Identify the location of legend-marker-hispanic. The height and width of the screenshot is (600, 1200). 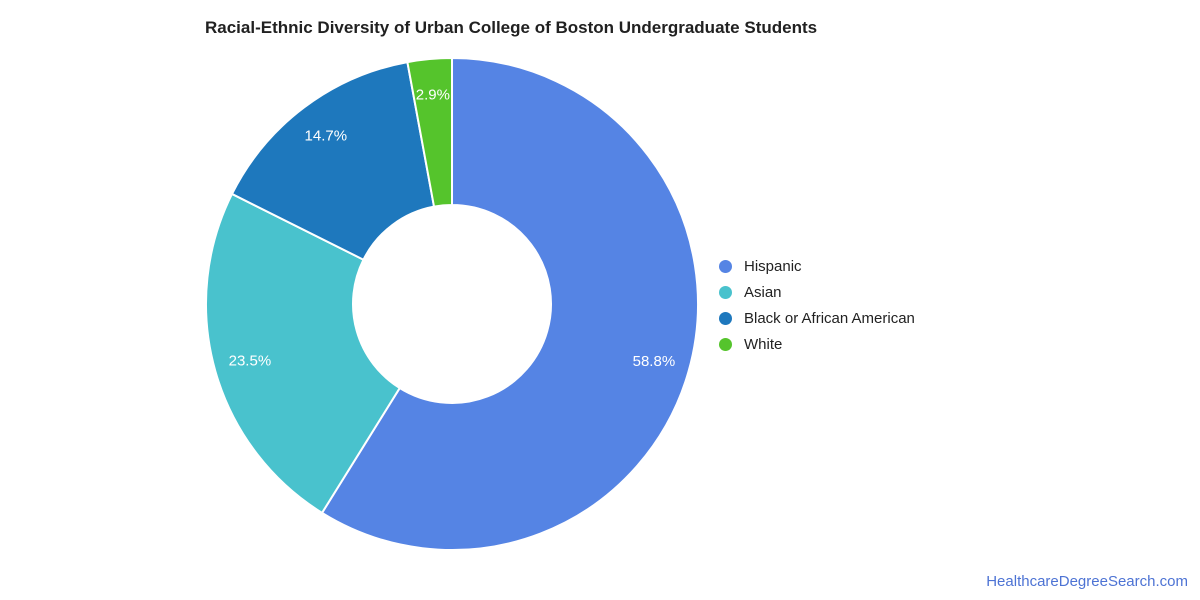
(725, 266).